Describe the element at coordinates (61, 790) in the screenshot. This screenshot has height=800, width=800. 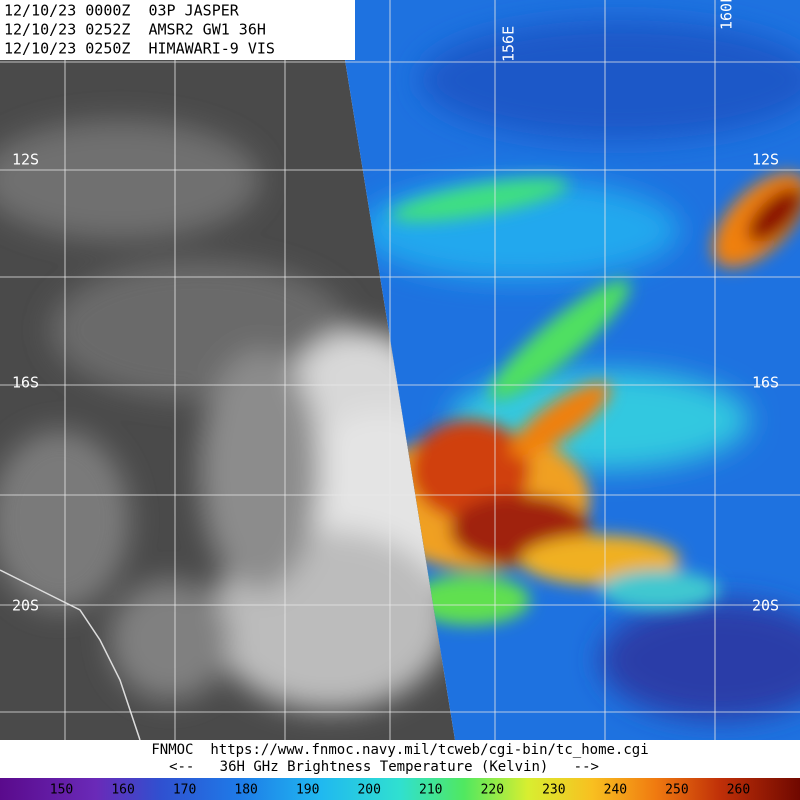
I see `colorbar-tick-label: 150` at that location.